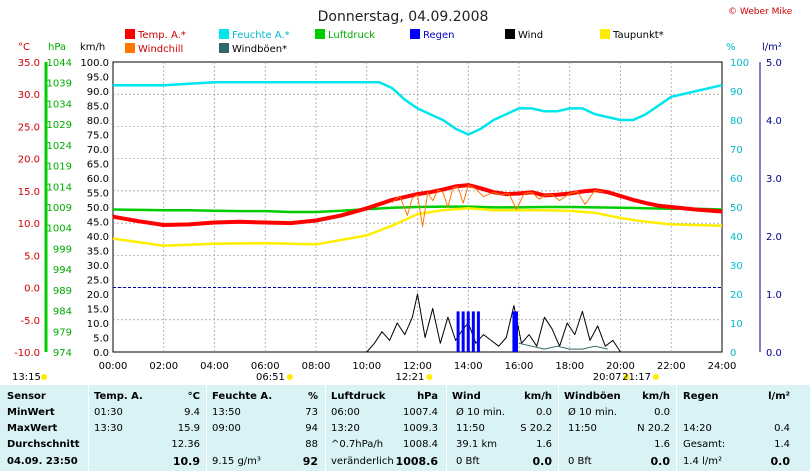 This screenshot has width=810, height=471. Describe the element at coordinates (29, 224) in the screenshot. I see `temp-tick-label: 10.0` at that location.